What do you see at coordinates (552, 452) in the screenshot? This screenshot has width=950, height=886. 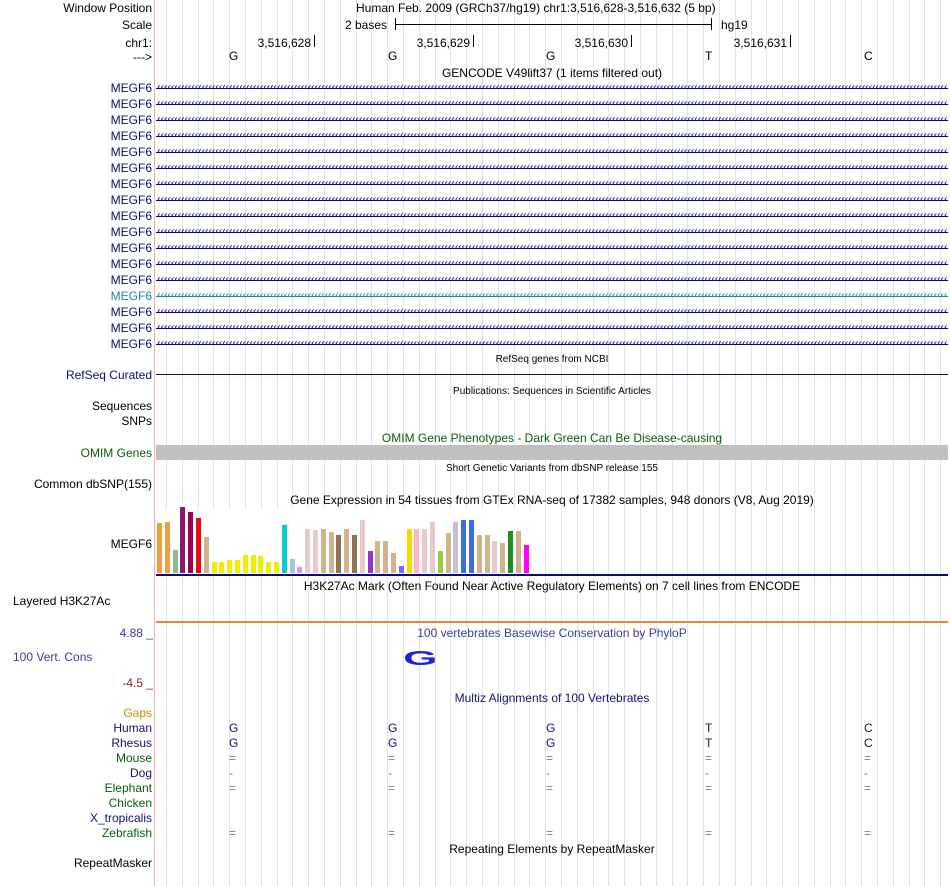 I see `omim-bar` at bounding box center [552, 452].